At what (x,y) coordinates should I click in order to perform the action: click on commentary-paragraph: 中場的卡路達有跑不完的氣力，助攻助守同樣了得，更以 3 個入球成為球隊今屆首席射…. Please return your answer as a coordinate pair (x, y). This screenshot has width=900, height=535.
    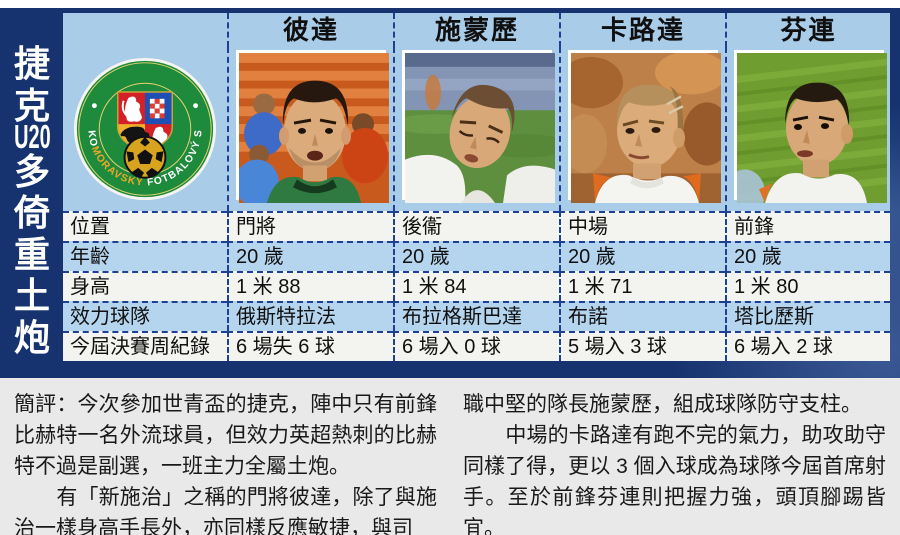
    Looking at the image, I should click on (674, 479).